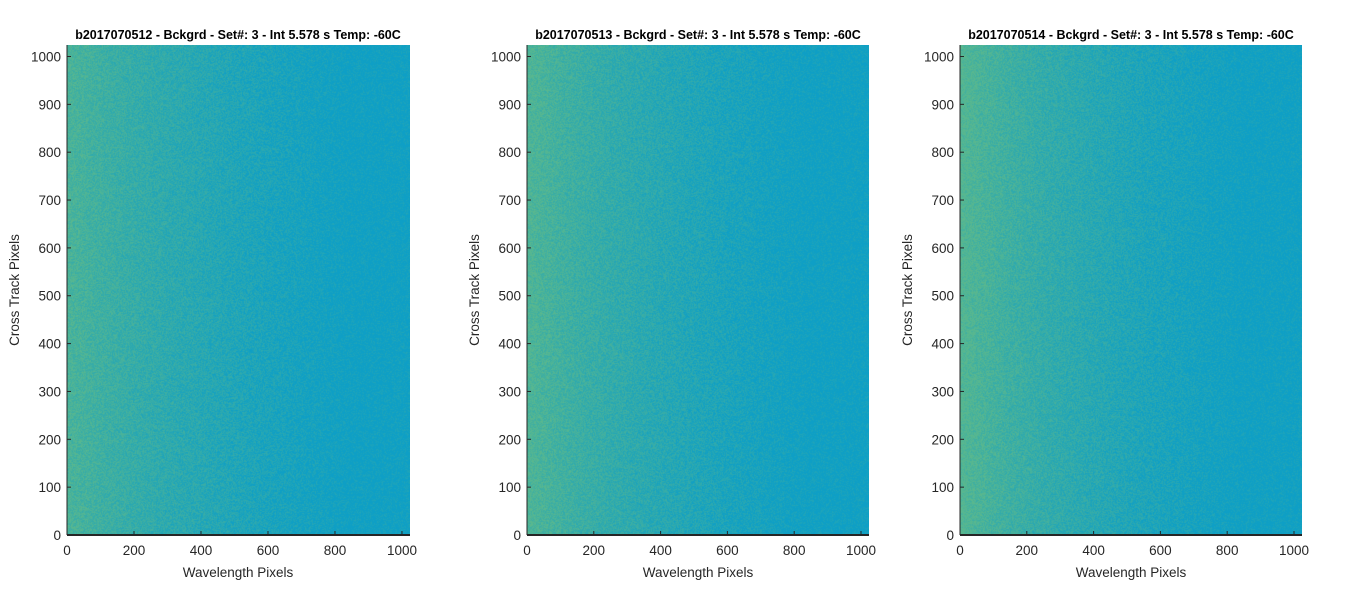 This screenshot has height=600, width=1350. Describe the element at coordinates (698, 572) in the screenshot. I see `x-axis-label-2: Wavelength Pixels` at that location.